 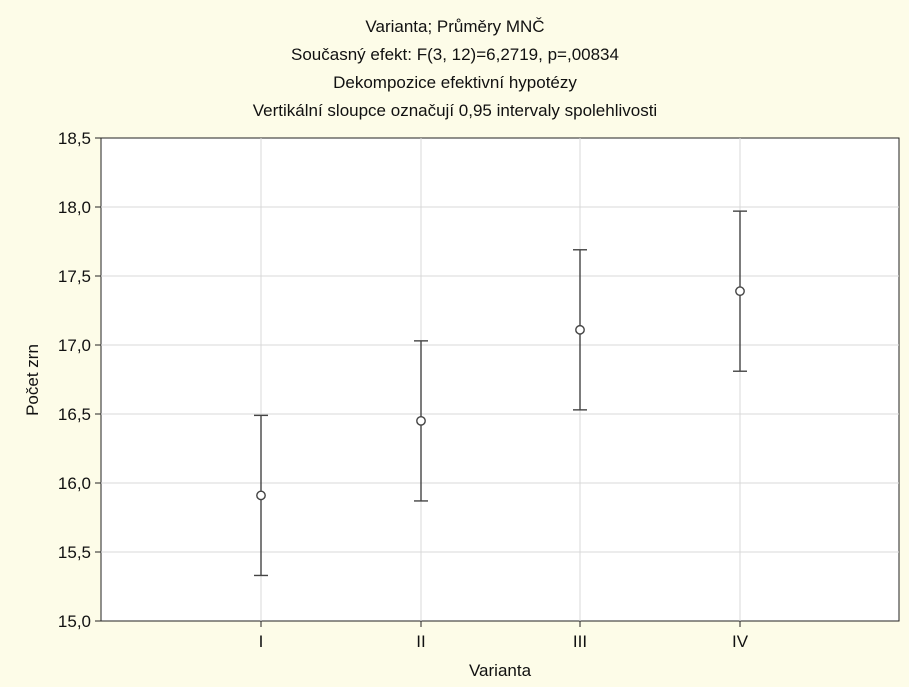 What do you see at coordinates (32, 380) in the screenshot?
I see `y-axis-label: Počet zrn` at bounding box center [32, 380].